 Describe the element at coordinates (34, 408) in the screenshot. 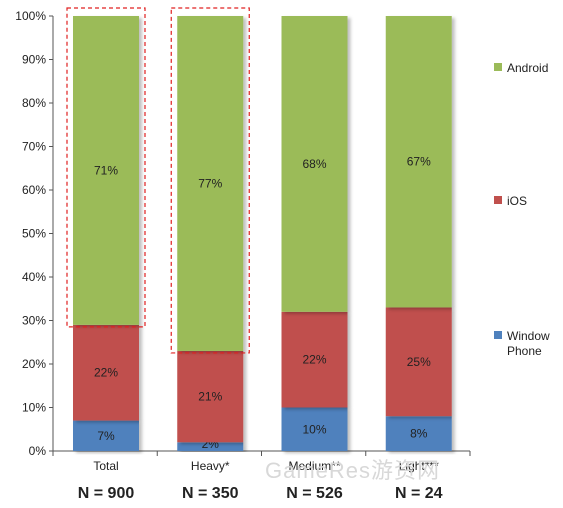

I see `y-tick-label: 10%` at that location.